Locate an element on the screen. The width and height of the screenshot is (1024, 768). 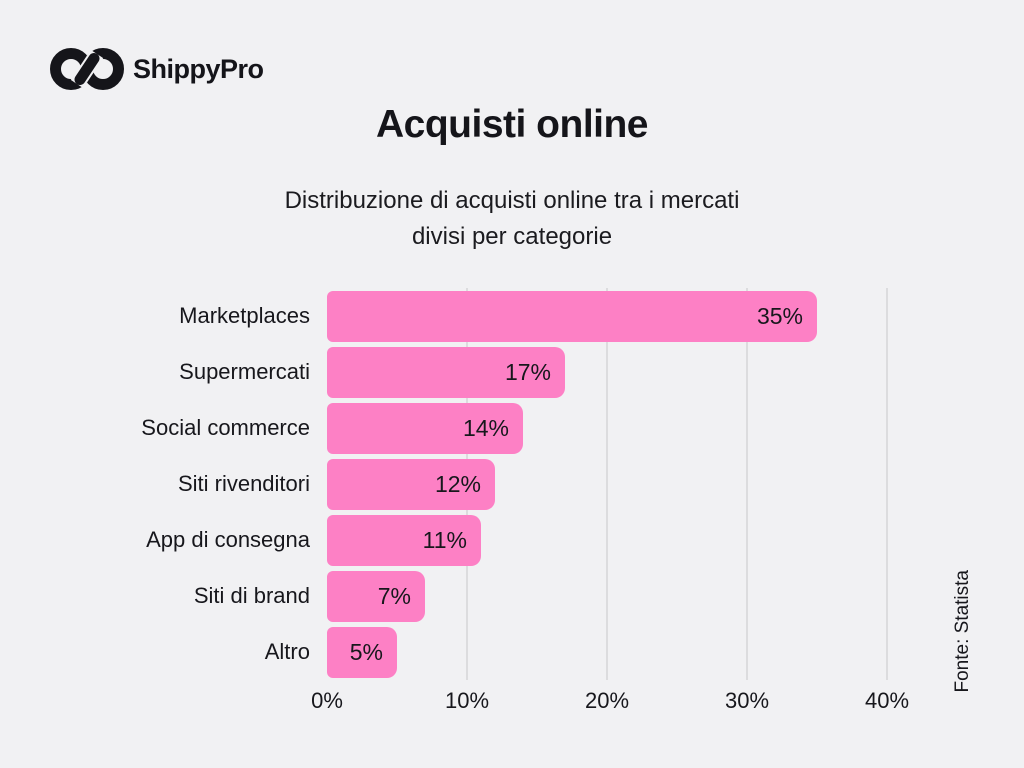
bar-track: 35% is located at coordinates (675, 316).